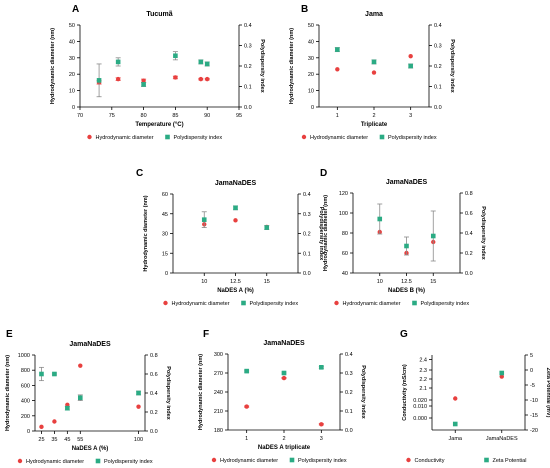 The height and width of the screenshot is (468, 550). What do you see at coordinates (311, 59) in the screenshot?
I see `y-tick-label: 30` at bounding box center [311, 59].